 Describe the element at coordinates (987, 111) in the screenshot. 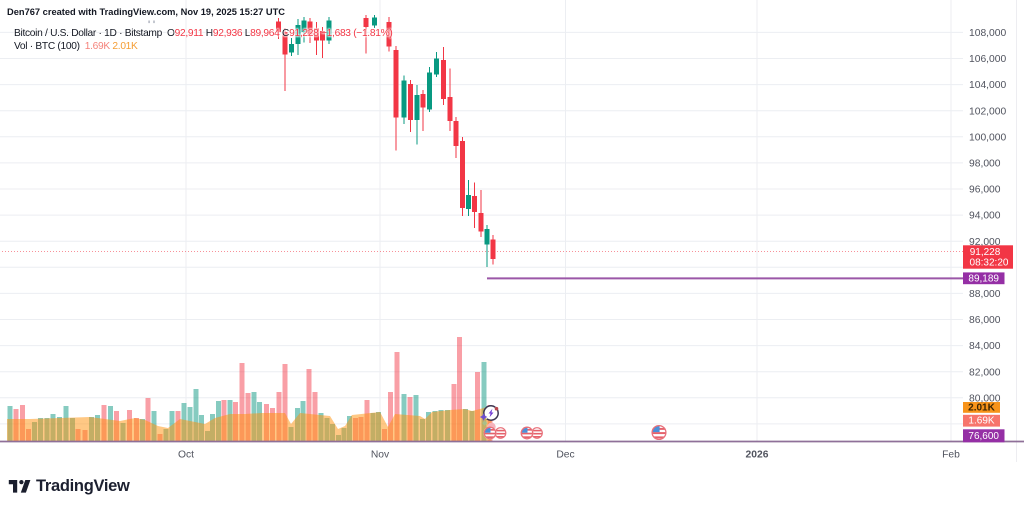

I see `svg-text: 102,000` at that location.